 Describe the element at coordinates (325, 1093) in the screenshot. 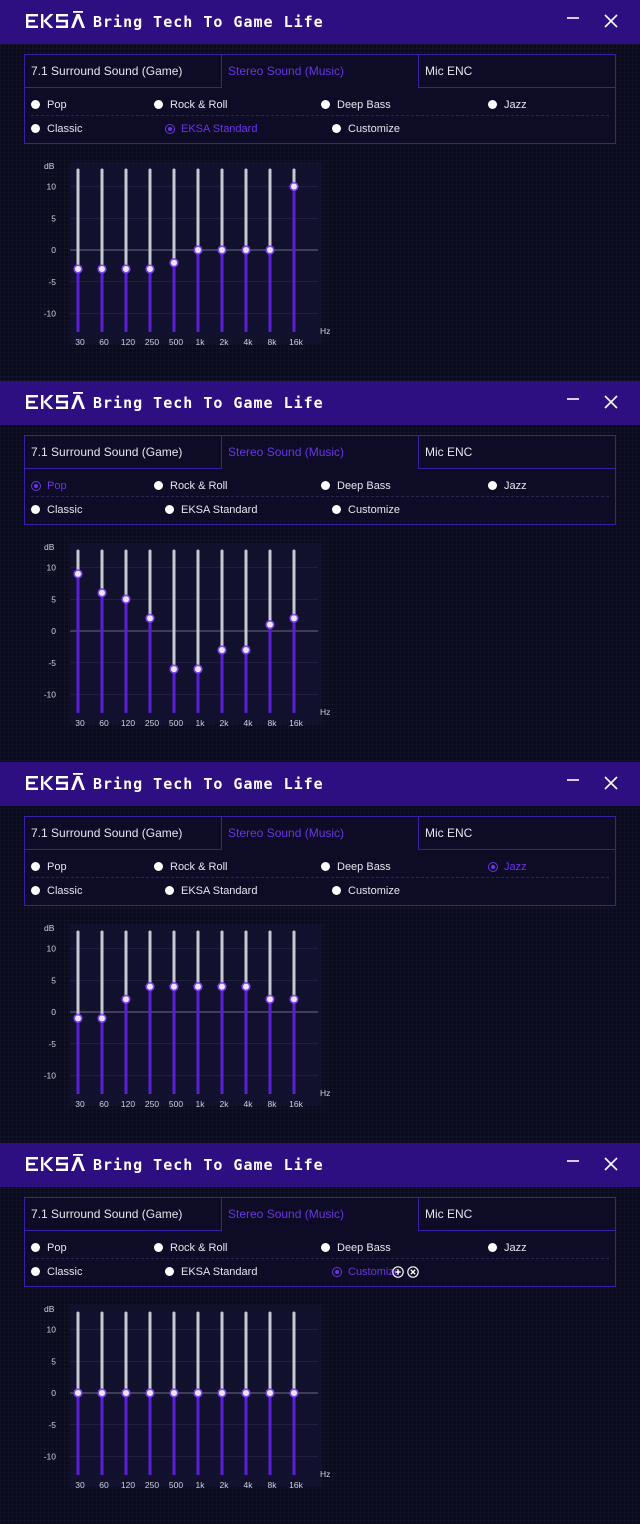

I see `x-axis-label: Hz` at that location.